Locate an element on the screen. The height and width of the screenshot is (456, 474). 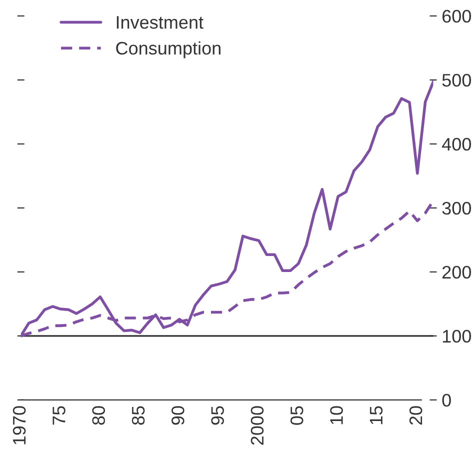
y-tick-label: 600 is located at coordinates (456, 16).